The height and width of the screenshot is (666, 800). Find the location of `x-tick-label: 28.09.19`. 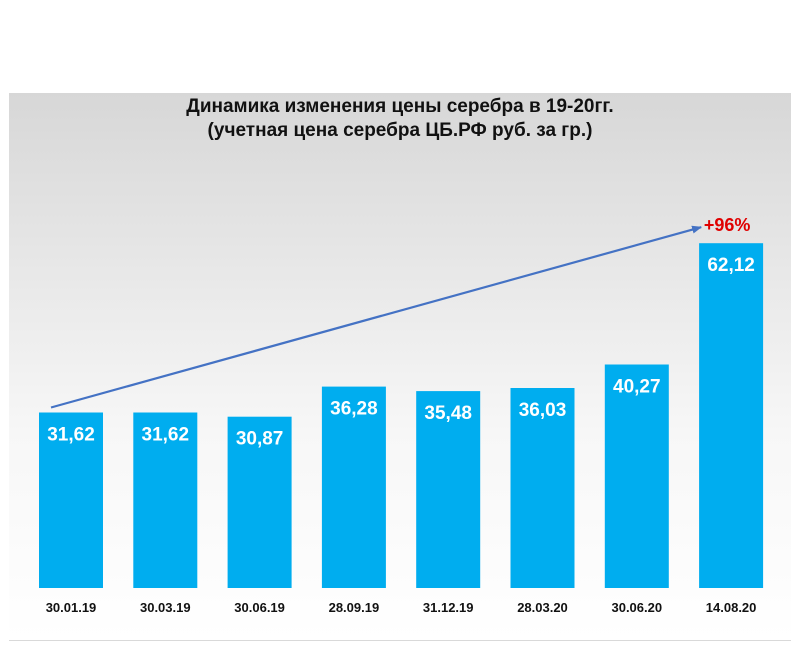

x-tick-label: 28.09.19 is located at coordinates (354, 607).